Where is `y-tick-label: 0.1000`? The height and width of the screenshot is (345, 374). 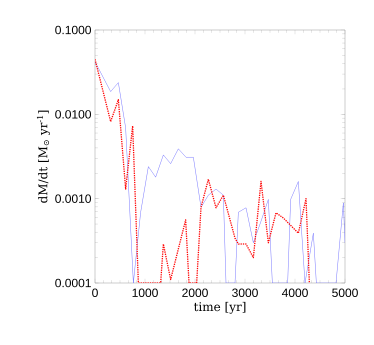
y-tick-label: 0.1000 is located at coordinates (73, 30).